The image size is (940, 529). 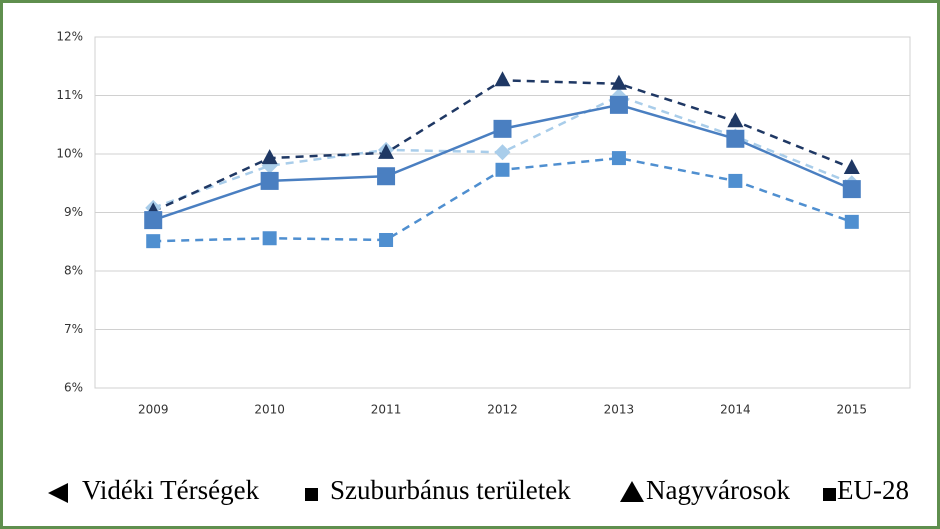 What do you see at coordinates (718, 490) in the screenshot?
I see `legend-label: Nagyvárosok` at bounding box center [718, 490].